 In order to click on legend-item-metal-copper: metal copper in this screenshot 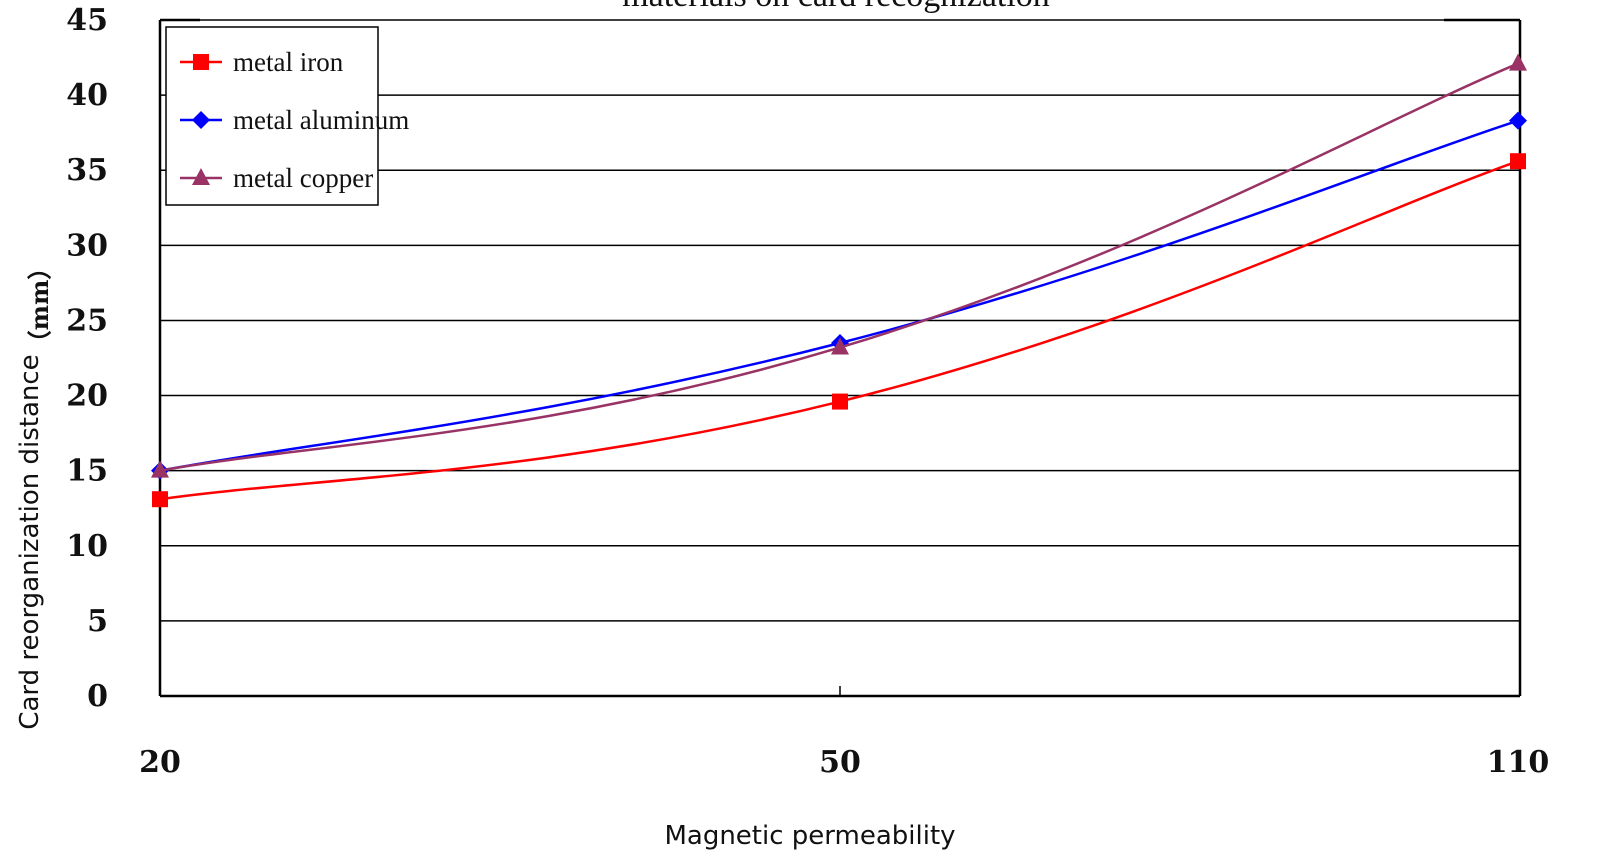, I will do `click(276, 178)`.